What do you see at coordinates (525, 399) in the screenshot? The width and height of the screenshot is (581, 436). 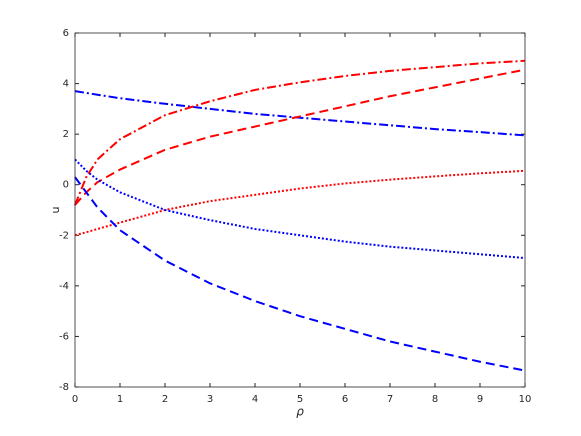 I see `x-tick-label: 10` at bounding box center [525, 399].